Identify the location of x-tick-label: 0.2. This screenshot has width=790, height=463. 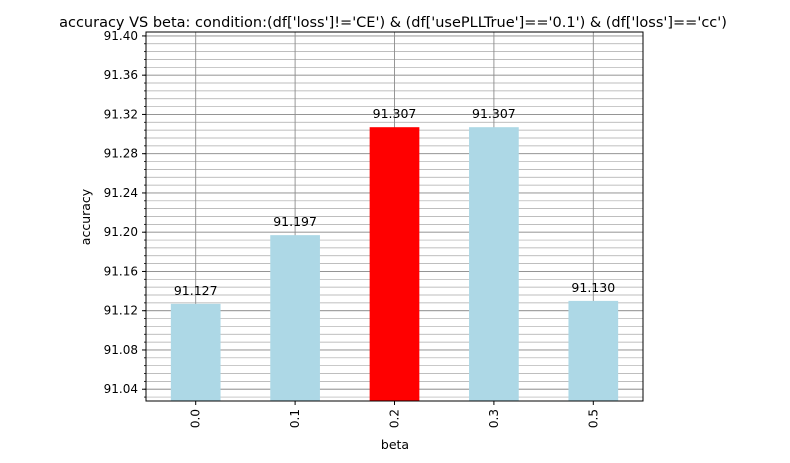
(395, 418).